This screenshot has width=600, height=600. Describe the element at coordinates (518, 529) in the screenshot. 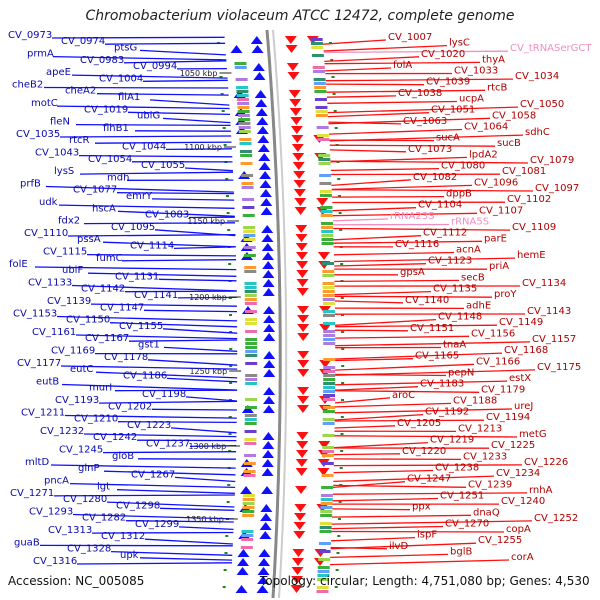

I see `gene-label-copa: copA` at that location.